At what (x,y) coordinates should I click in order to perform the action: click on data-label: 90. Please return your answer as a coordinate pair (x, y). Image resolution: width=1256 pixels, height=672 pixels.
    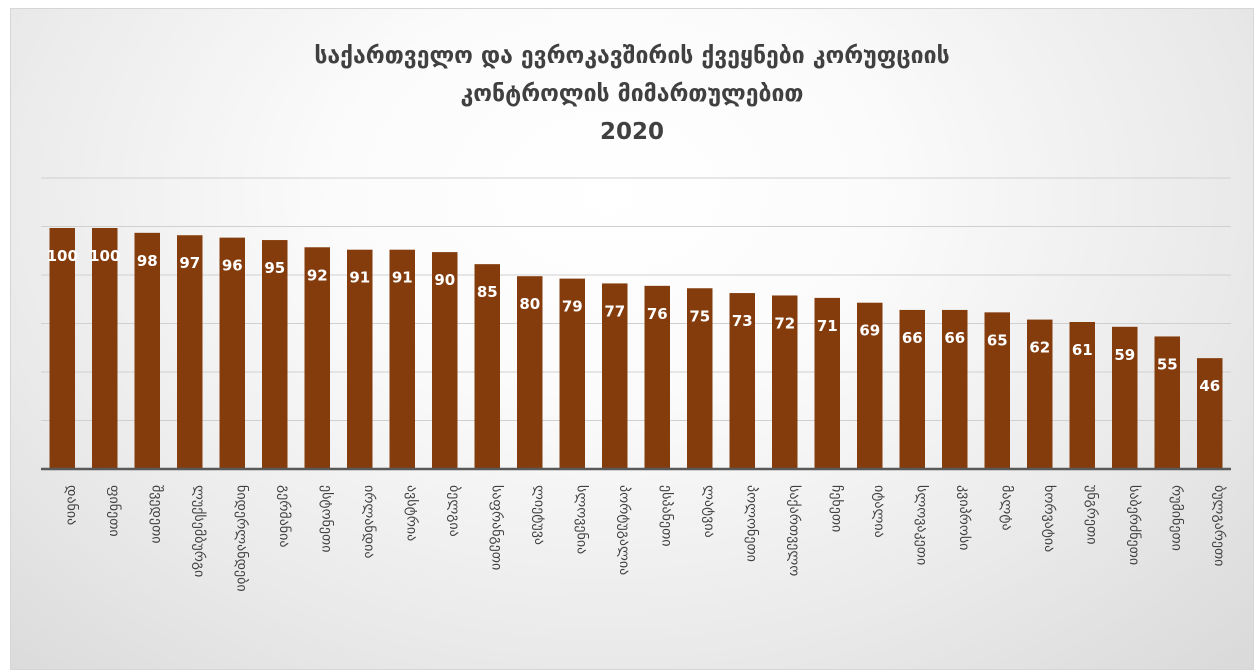
    Looking at the image, I should click on (444, 280).